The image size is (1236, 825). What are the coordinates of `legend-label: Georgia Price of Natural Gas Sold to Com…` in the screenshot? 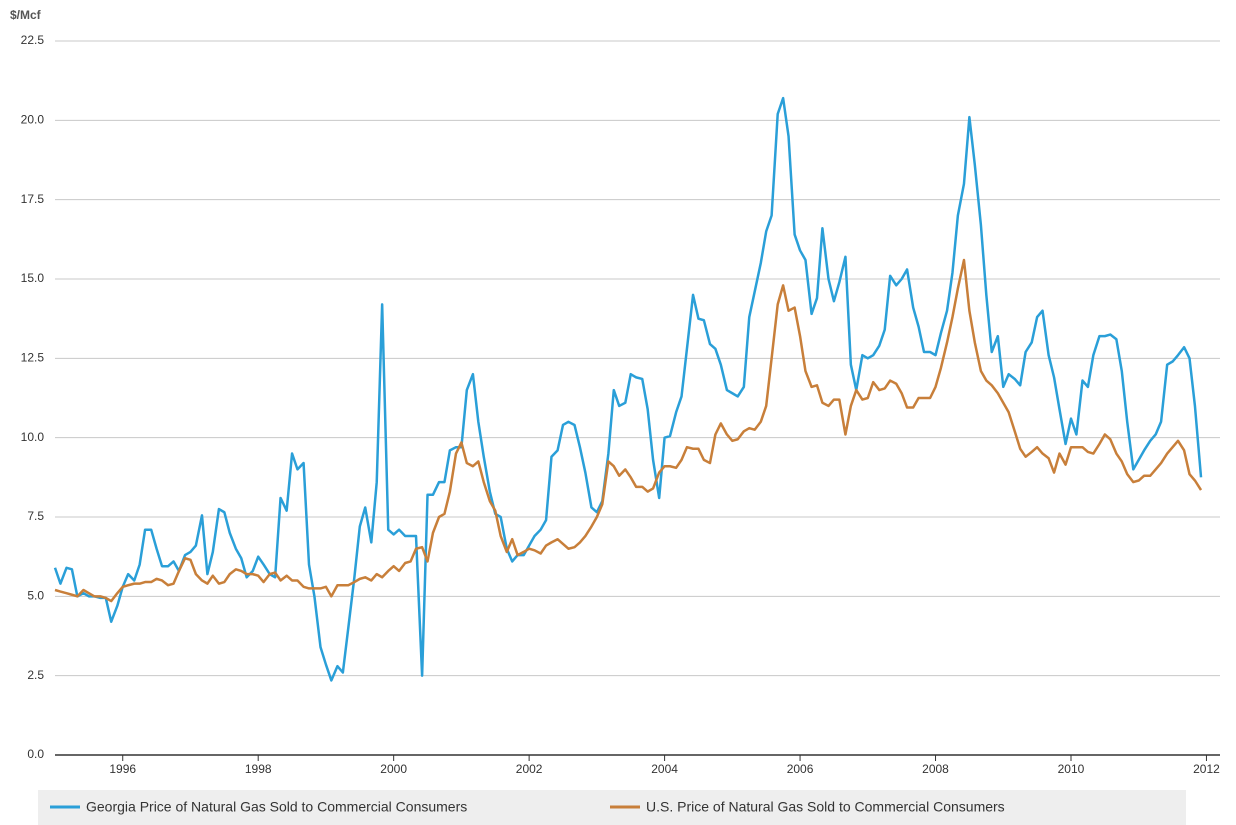 It's located at (276, 807).